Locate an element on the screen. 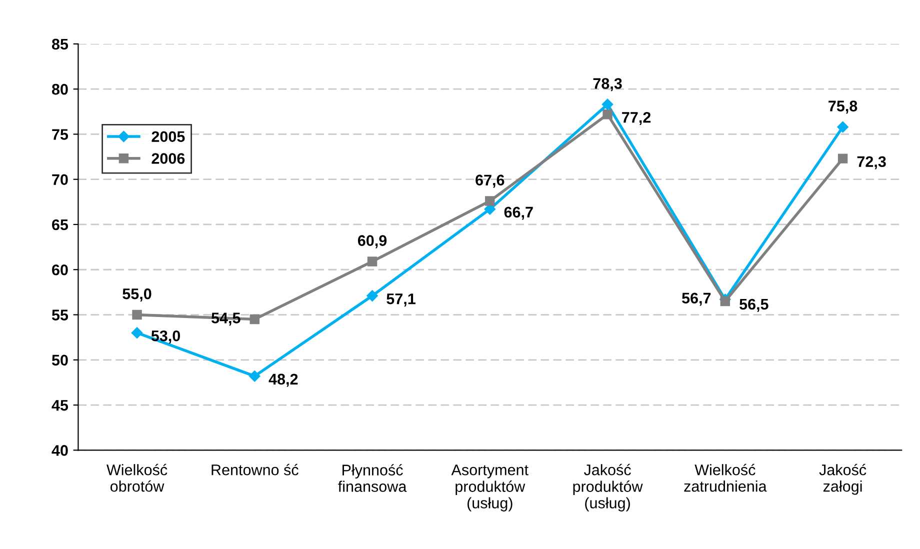  y-tick-label: 75 is located at coordinates (60, 134).